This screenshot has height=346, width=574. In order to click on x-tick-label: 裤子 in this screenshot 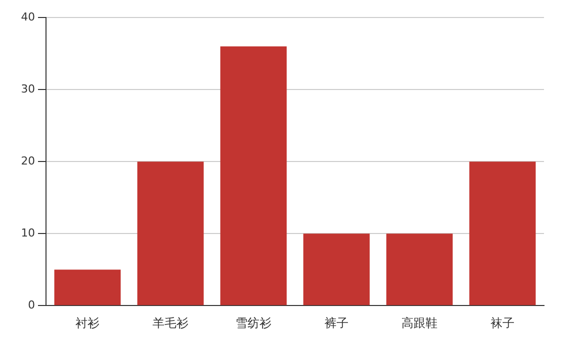, I will do `click(336, 323)`.